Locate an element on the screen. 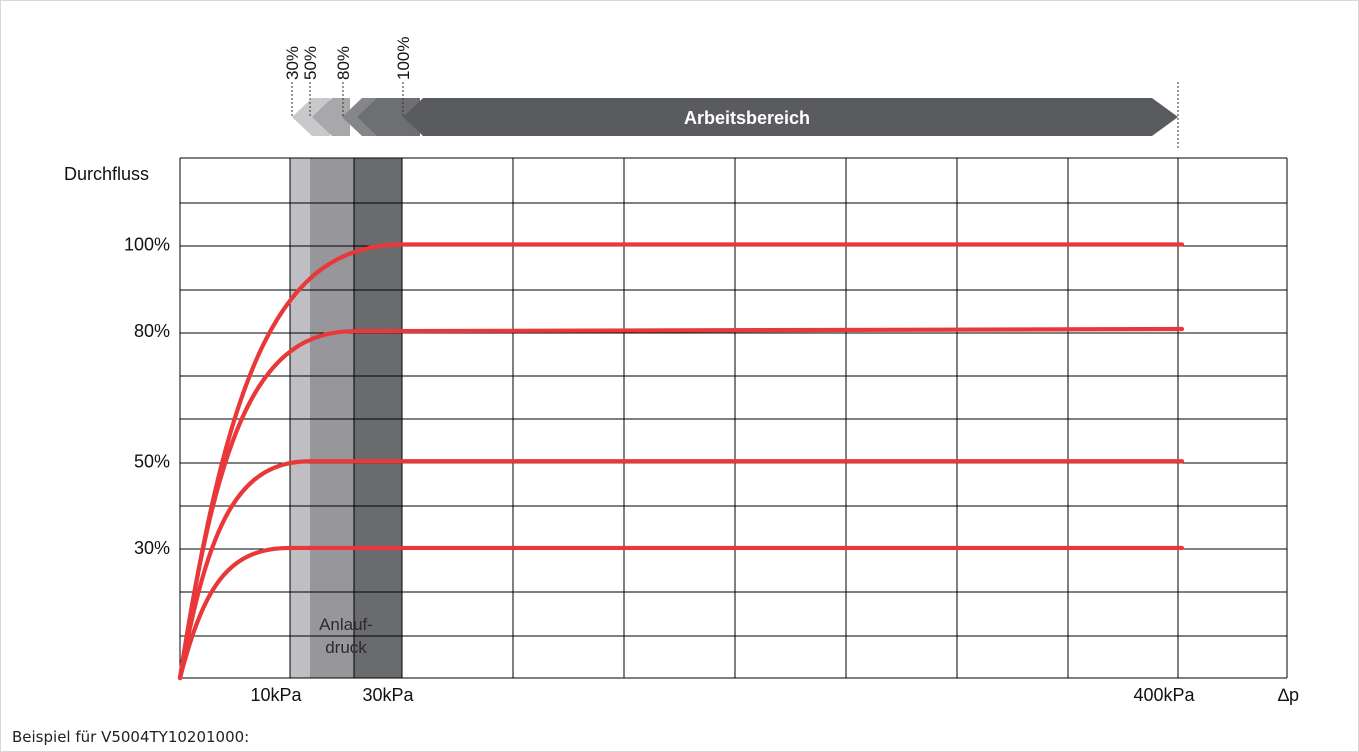 This screenshot has width=1359, height=752. caption: Beispiel für V5004TY10201000: is located at coordinates (131, 737).